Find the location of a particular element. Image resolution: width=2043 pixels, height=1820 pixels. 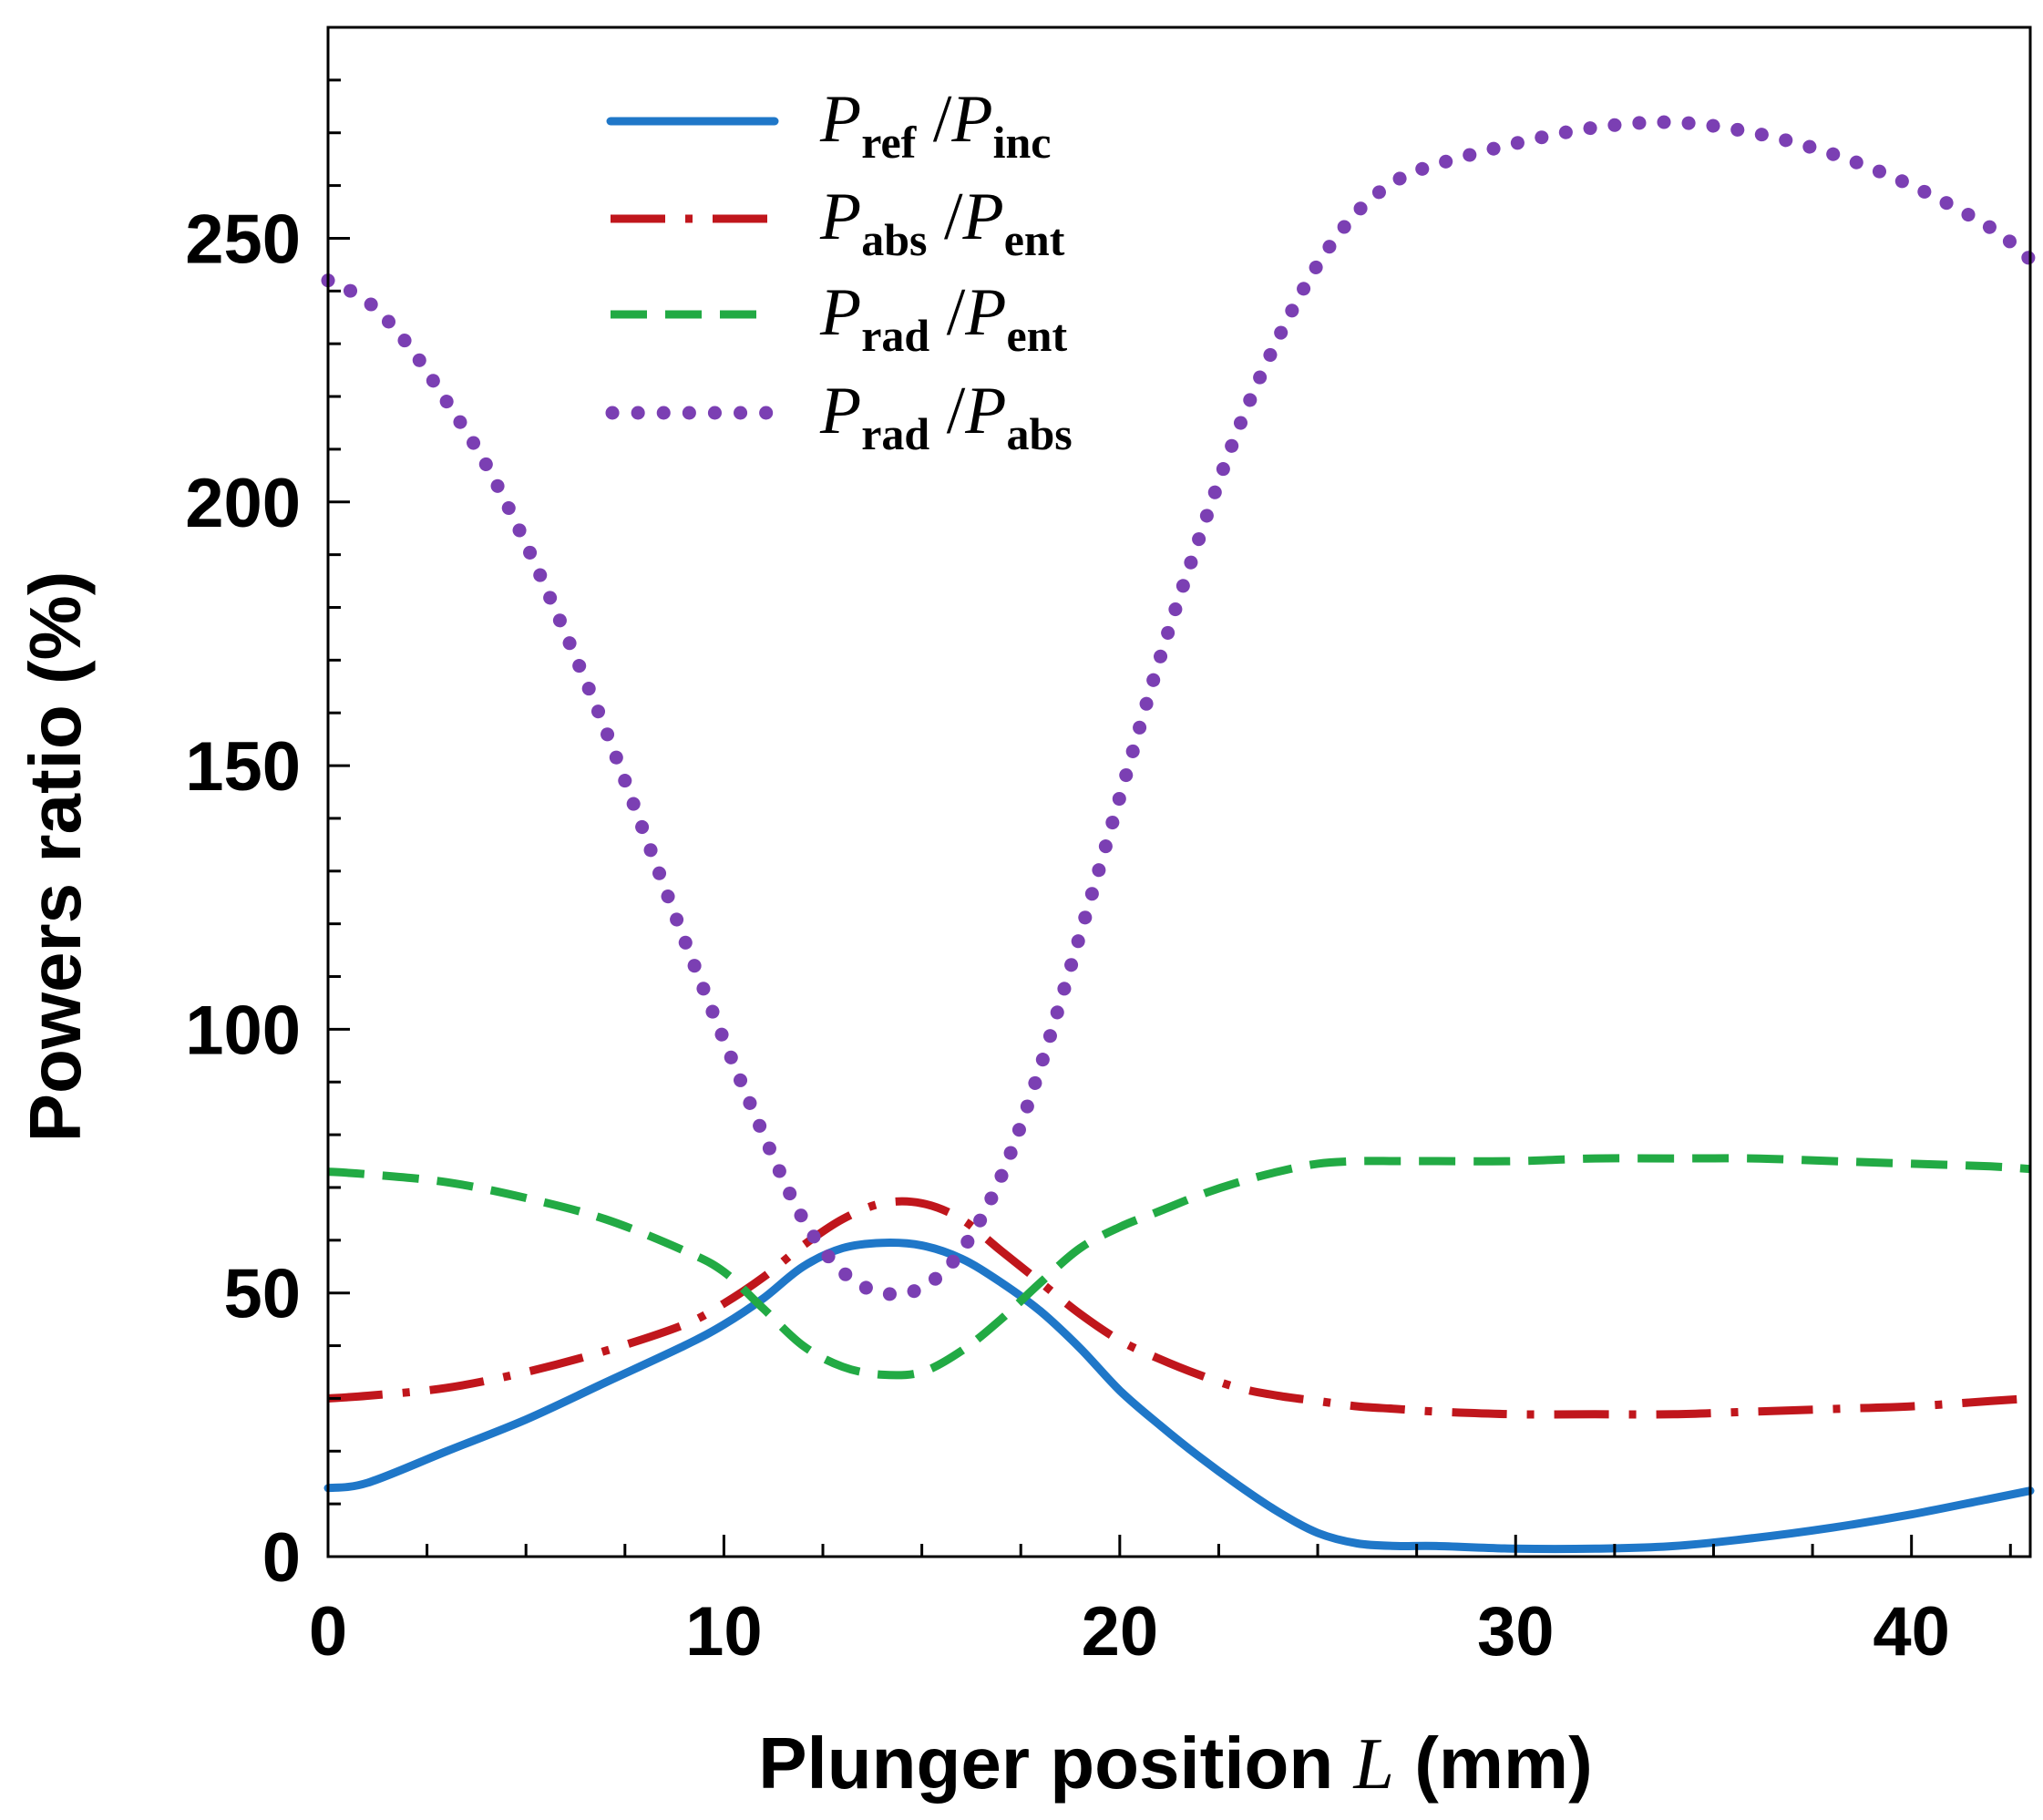

x-tick-label: 10 is located at coordinates (724, 1632).